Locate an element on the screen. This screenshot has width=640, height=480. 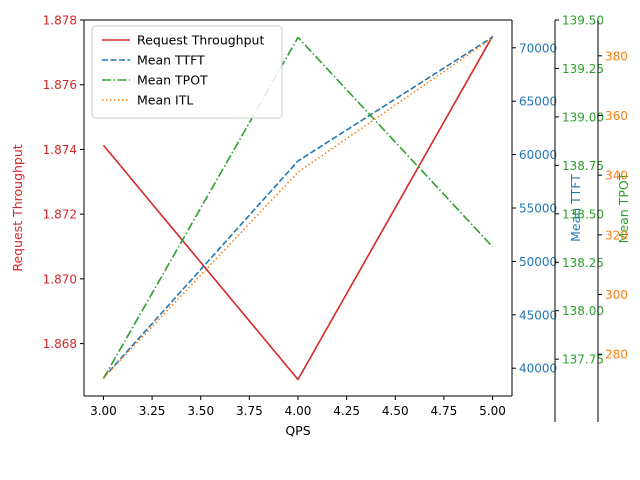
y-tick-label-mean-itl: 340 is located at coordinates (616, 176).